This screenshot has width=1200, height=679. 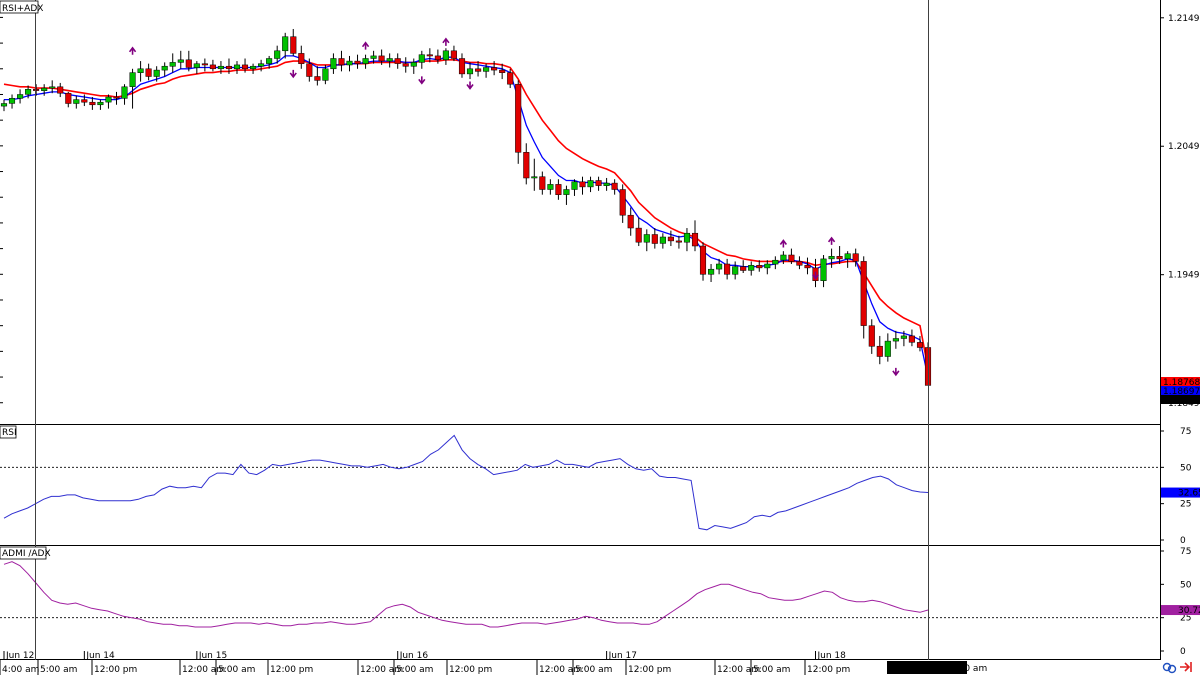 What do you see at coordinates (1189, 494) in the screenshot?
I see `rsi-current-value: 32.65` at bounding box center [1189, 494].